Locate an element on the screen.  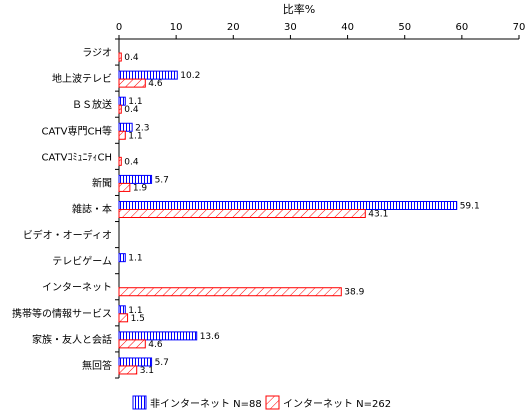
data-label: 59.1 is located at coordinates (470, 207).